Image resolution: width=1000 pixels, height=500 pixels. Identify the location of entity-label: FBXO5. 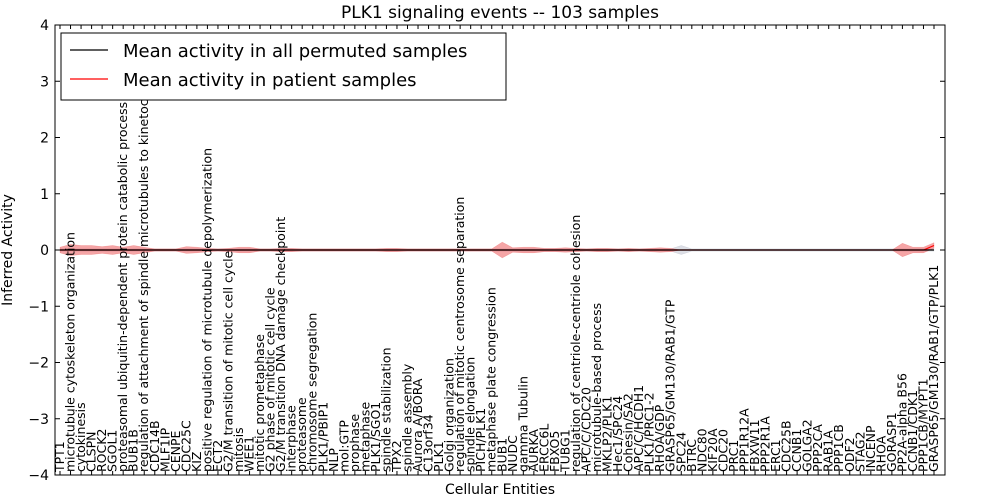
(554, 451).